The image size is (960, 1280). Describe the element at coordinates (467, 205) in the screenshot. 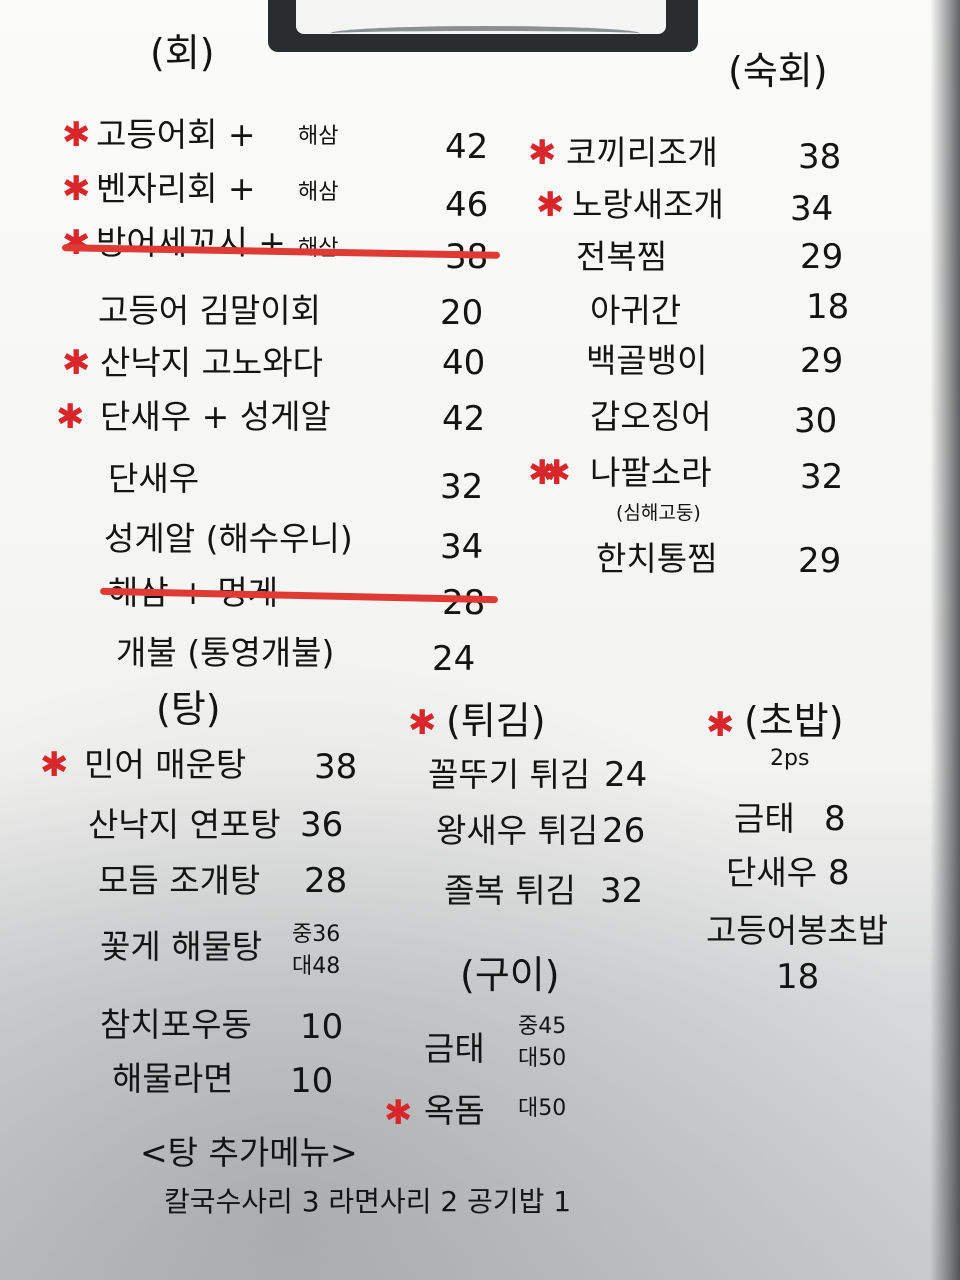

I see `menu-item-price: 46` at that location.